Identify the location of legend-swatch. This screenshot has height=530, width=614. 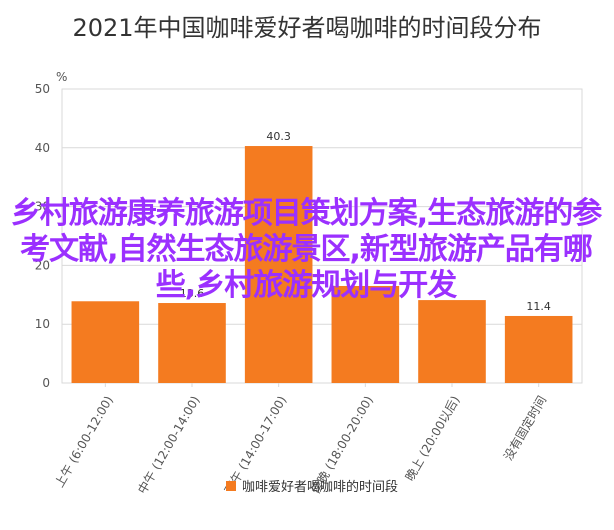
(231, 486).